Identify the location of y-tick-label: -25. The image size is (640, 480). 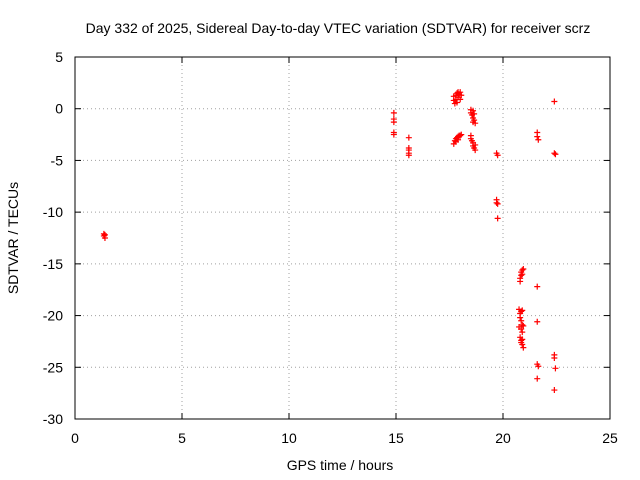
(53, 367).